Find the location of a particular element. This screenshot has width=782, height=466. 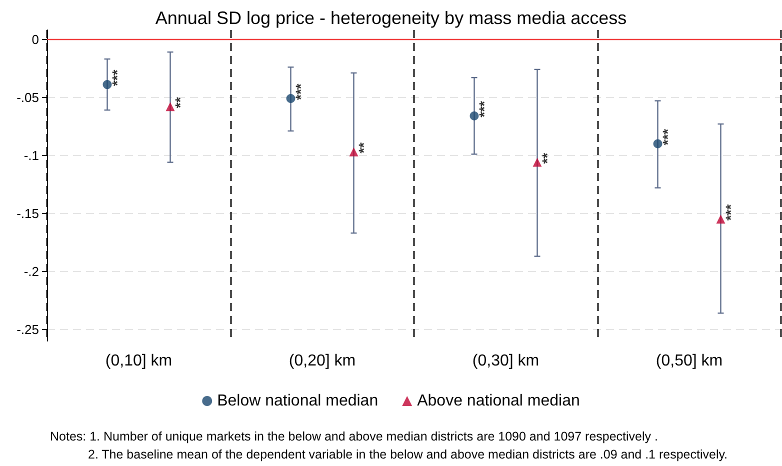

text: 2. The baseline mean of the dependent variable in the below and above median districts are .09 and .1 respectively. is located at coordinates (408, 455).